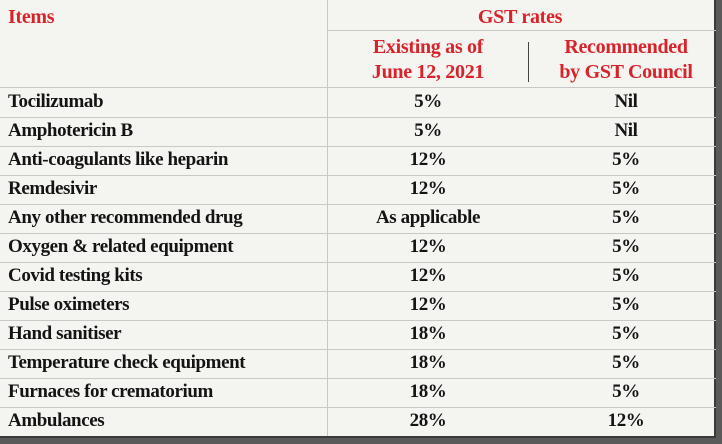 The width and height of the screenshot is (722, 444). Describe the element at coordinates (110, 391) in the screenshot. I see `item-name-cell: Furnaces for crematorium` at that location.